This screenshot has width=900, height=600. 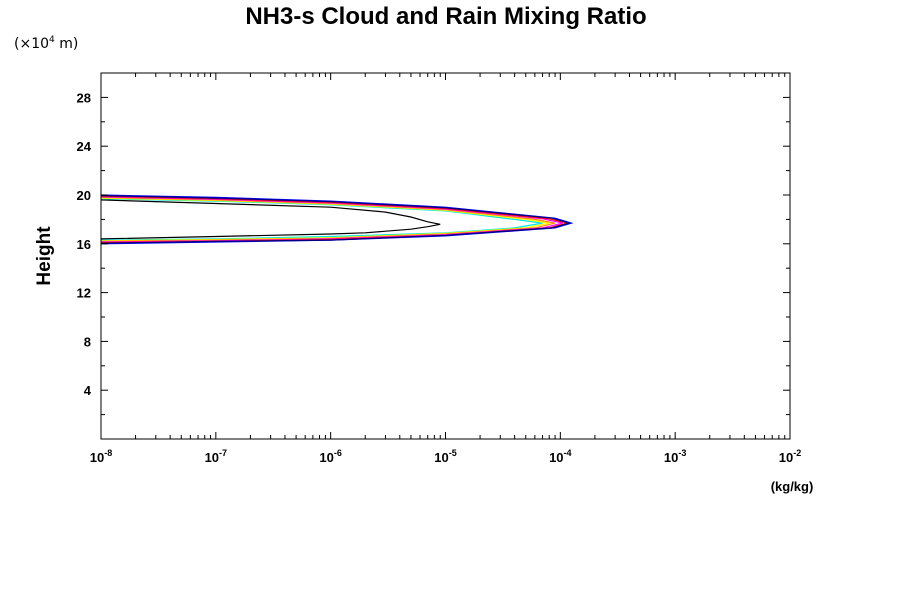 I want to click on chart-title: NH3-s Cloud and Rain Mixing Ratio, so click(x=445, y=16).